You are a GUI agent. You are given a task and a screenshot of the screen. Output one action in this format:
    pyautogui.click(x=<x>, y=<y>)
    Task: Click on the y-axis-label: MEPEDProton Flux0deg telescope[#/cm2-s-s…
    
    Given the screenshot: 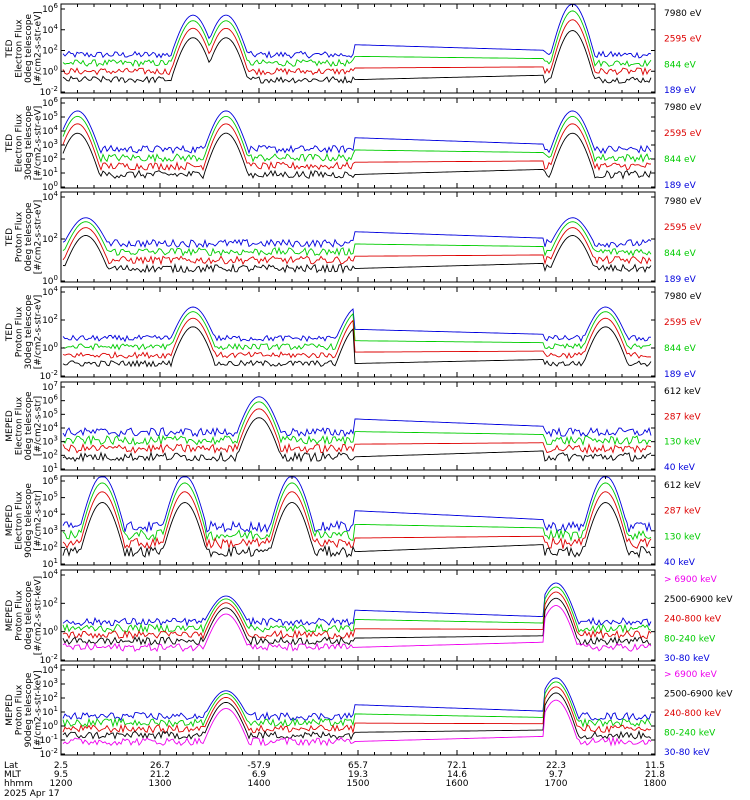 What is the action you would take?
    pyautogui.click(x=24, y=615)
    